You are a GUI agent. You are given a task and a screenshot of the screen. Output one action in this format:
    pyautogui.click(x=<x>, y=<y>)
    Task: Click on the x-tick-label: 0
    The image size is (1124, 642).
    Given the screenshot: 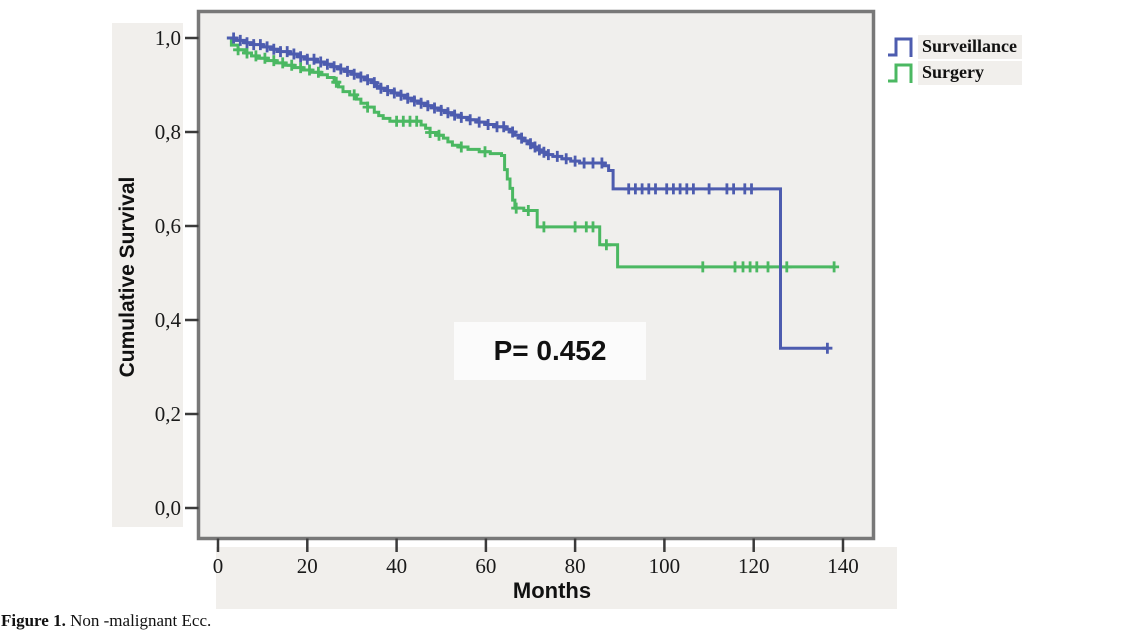 What is the action you would take?
    pyautogui.click(x=218, y=566)
    